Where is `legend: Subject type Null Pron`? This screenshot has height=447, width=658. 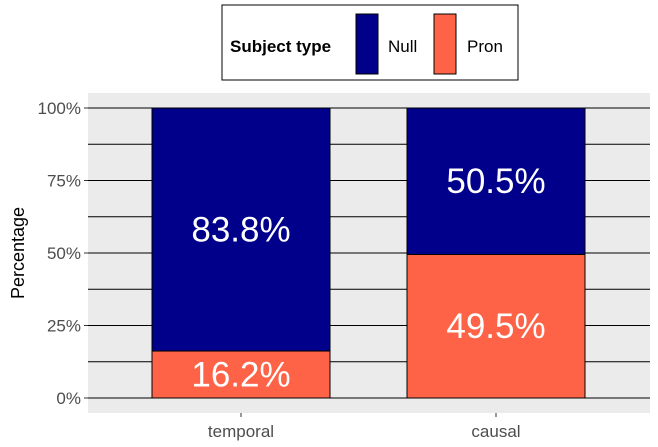 legend: Subject type Null Pron is located at coordinates (370, 42).